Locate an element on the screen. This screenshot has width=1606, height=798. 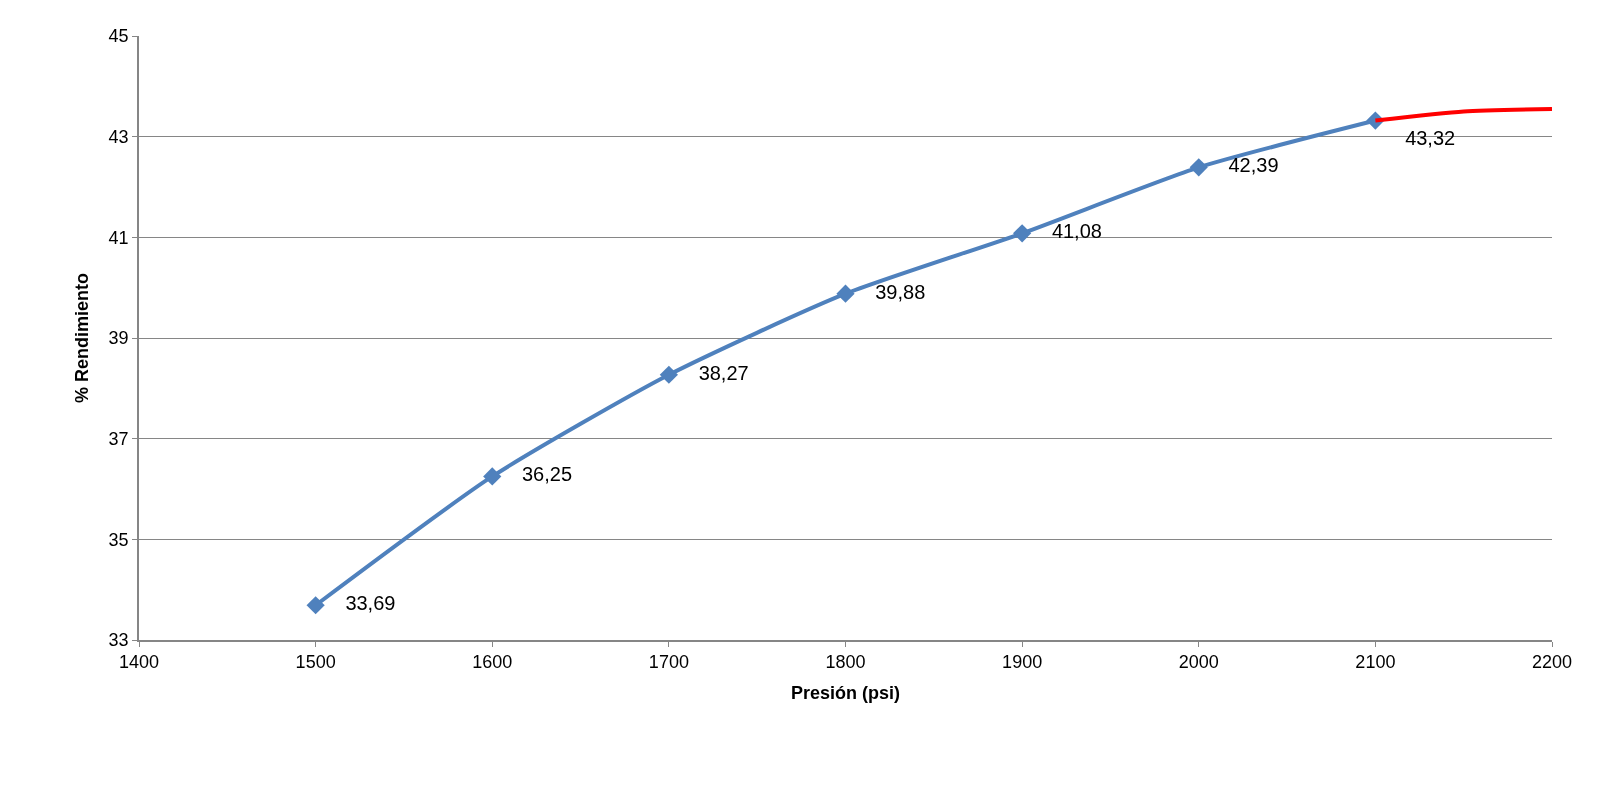
y-tick-label: 43 is located at coordinates (118, 136).